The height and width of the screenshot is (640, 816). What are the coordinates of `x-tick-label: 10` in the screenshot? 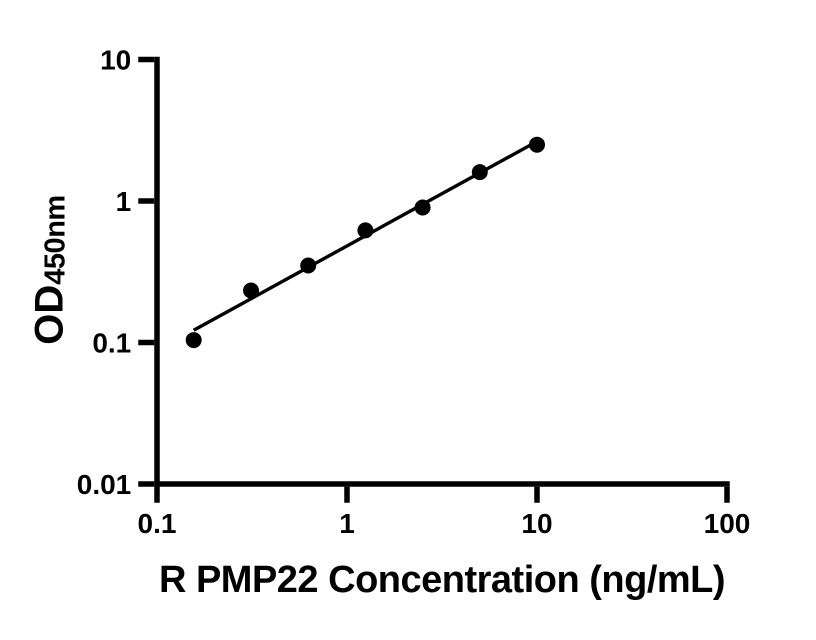 It's located at (536, 523).